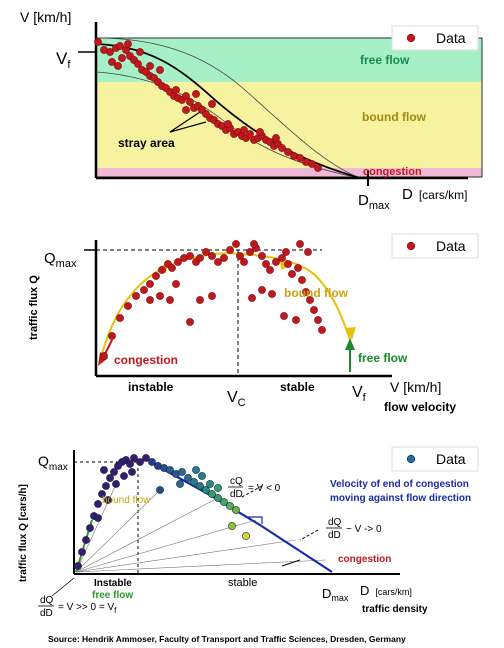 The width and height of the screenshot is (504, 648). What do you see at coordinates (264, 488) in the screenshot?
I see `eq1-rest: = V < 0` at bounding box center [264, 488].